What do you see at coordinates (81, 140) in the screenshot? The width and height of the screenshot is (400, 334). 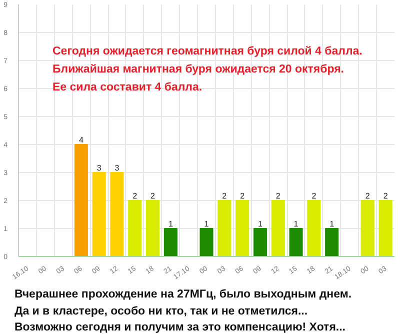 I see `data-label: 4` at bounding box center [81, 140].